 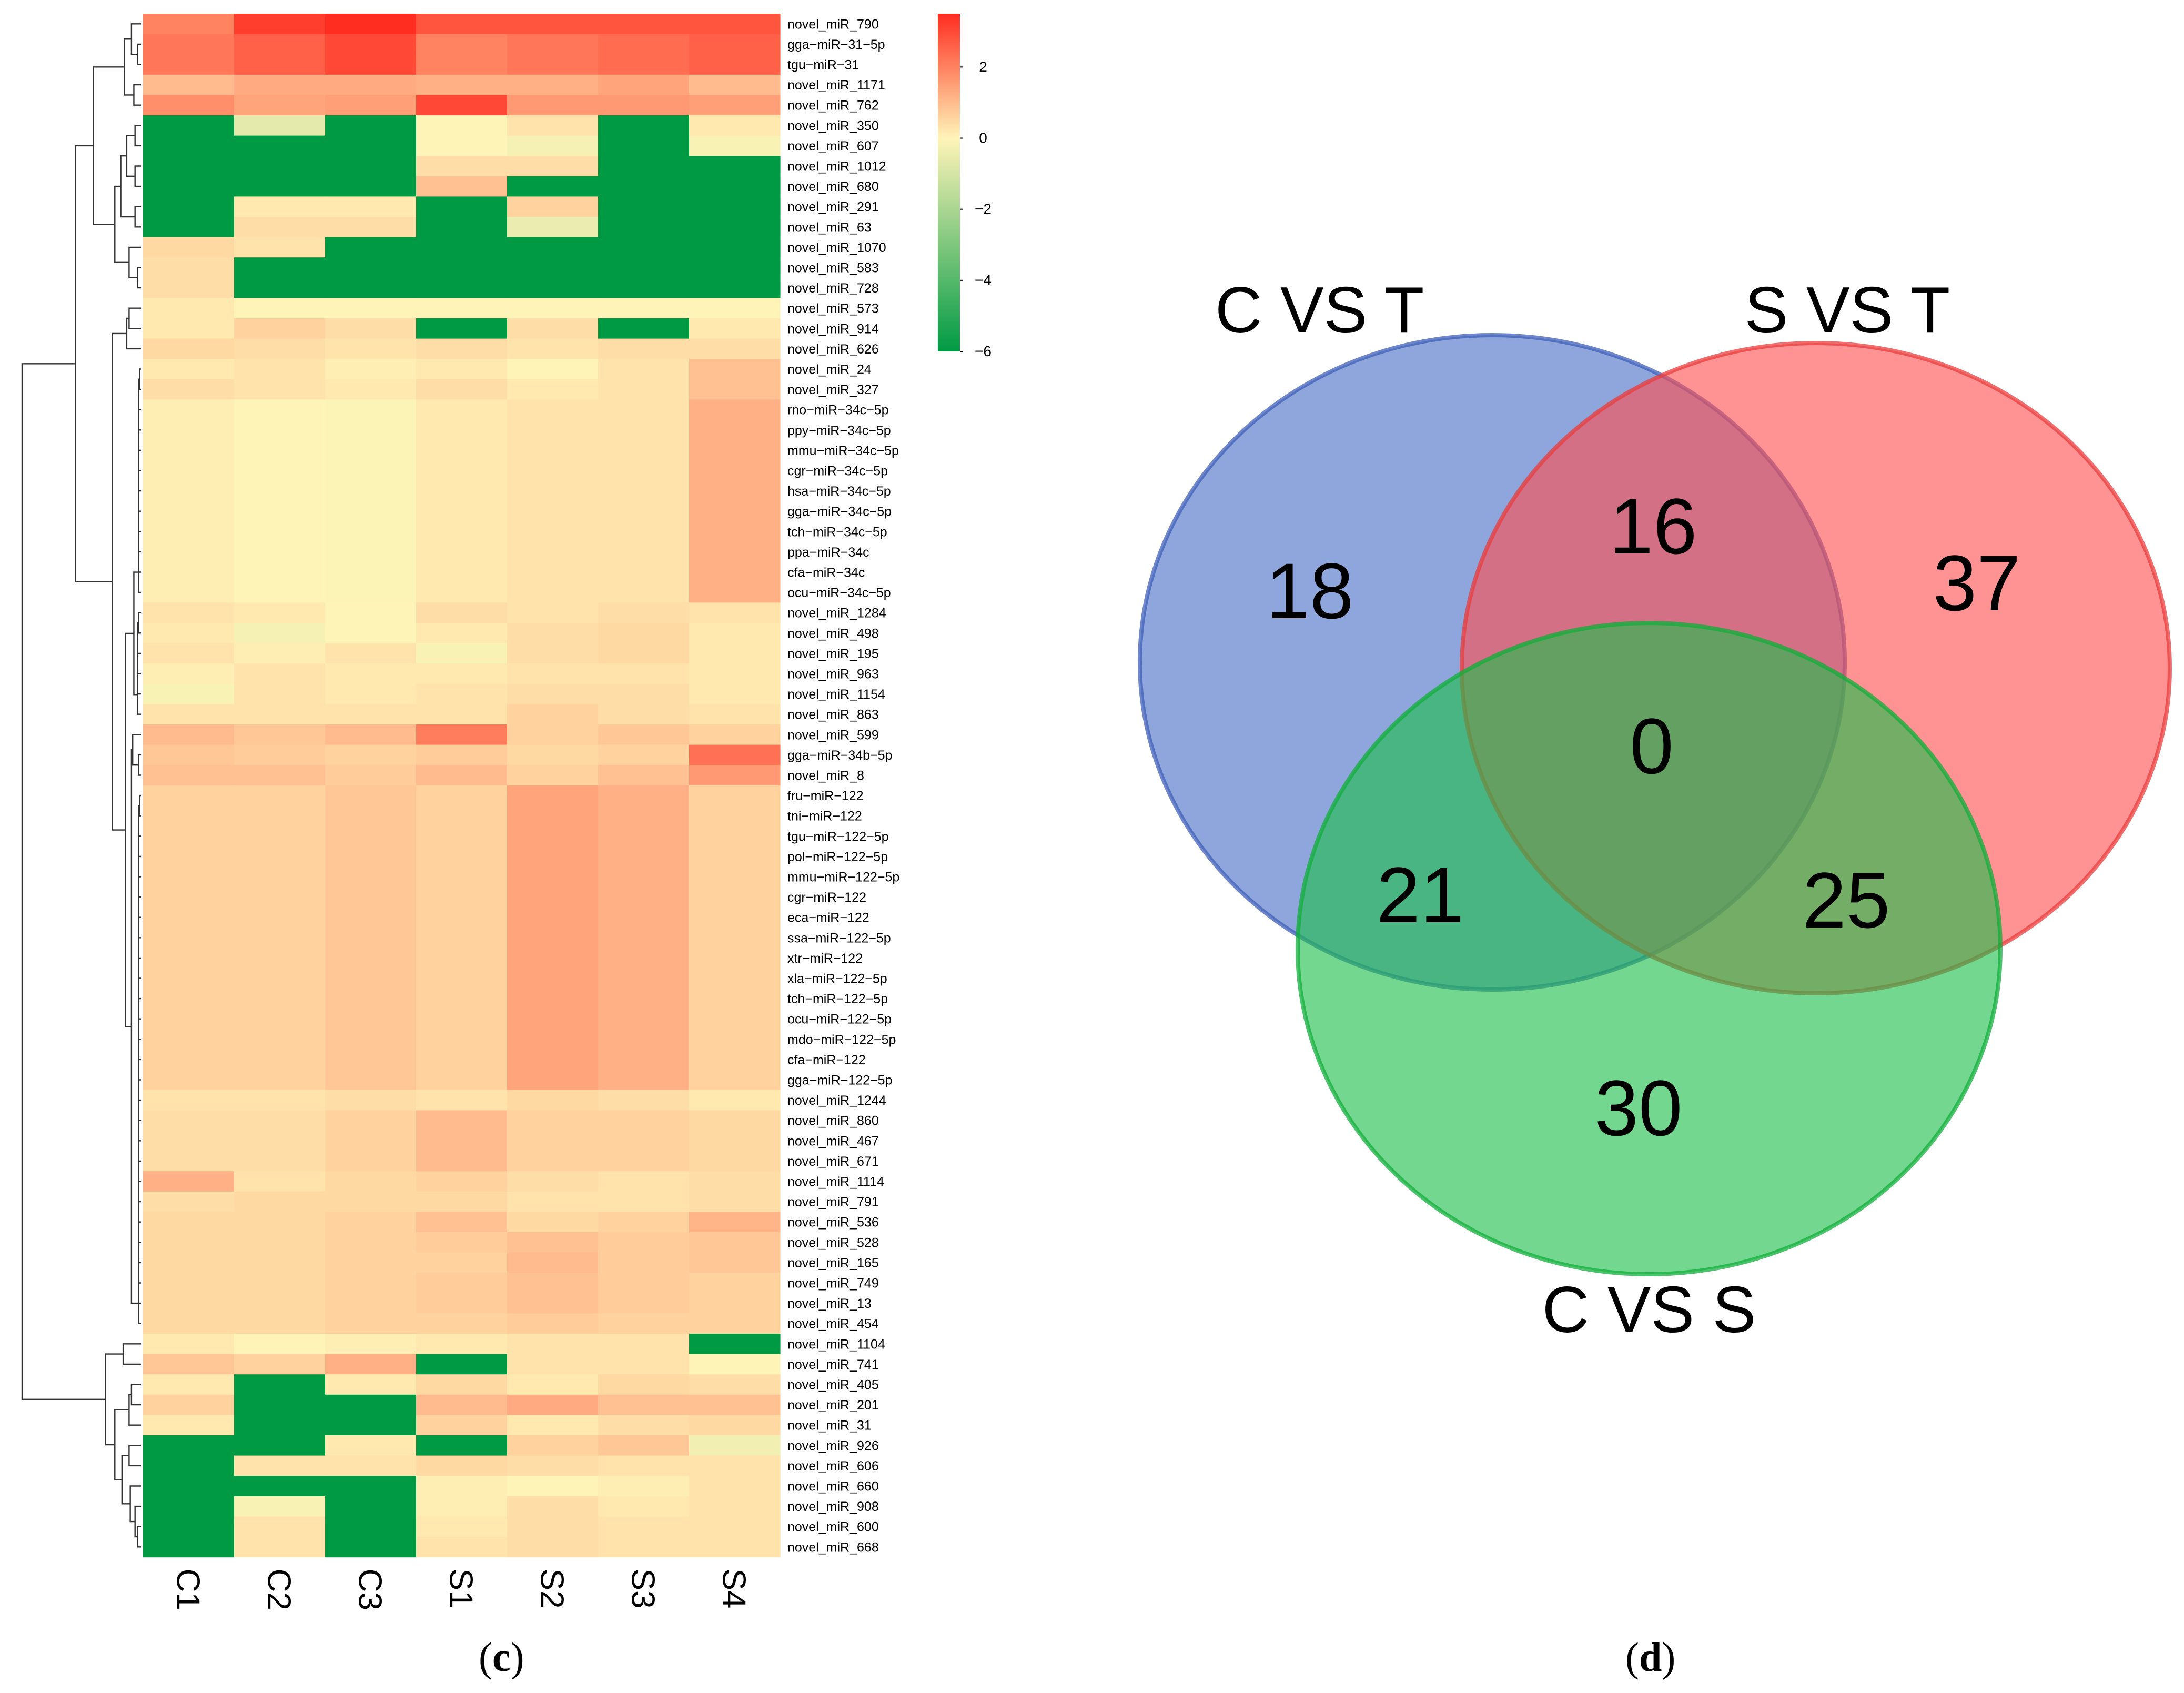 What do you see at coordinates (983, 66) in the screenshot?
I see `colorbar-tick-label: 2` at bounding box center [983, 66].